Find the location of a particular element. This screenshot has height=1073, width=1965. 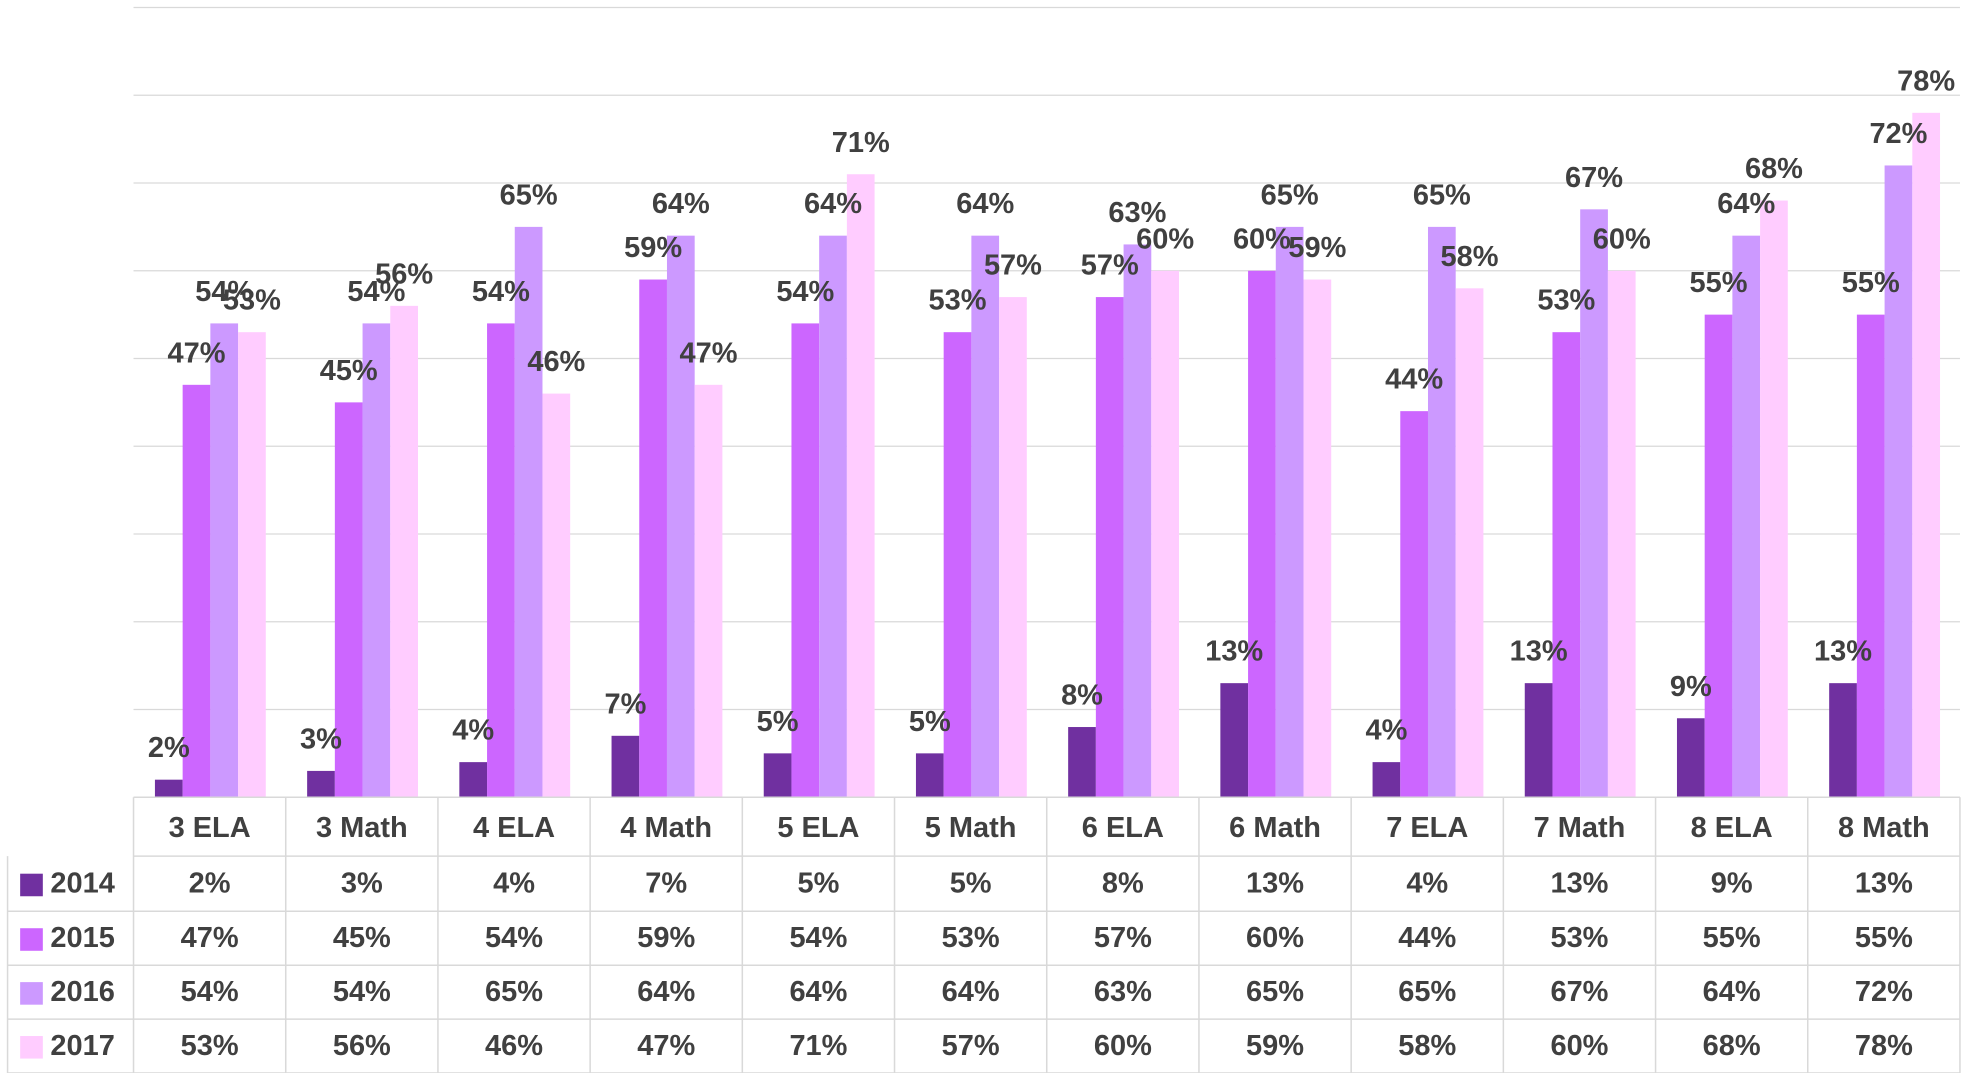

data-label: 55% is located at coordinates (1871, 283).